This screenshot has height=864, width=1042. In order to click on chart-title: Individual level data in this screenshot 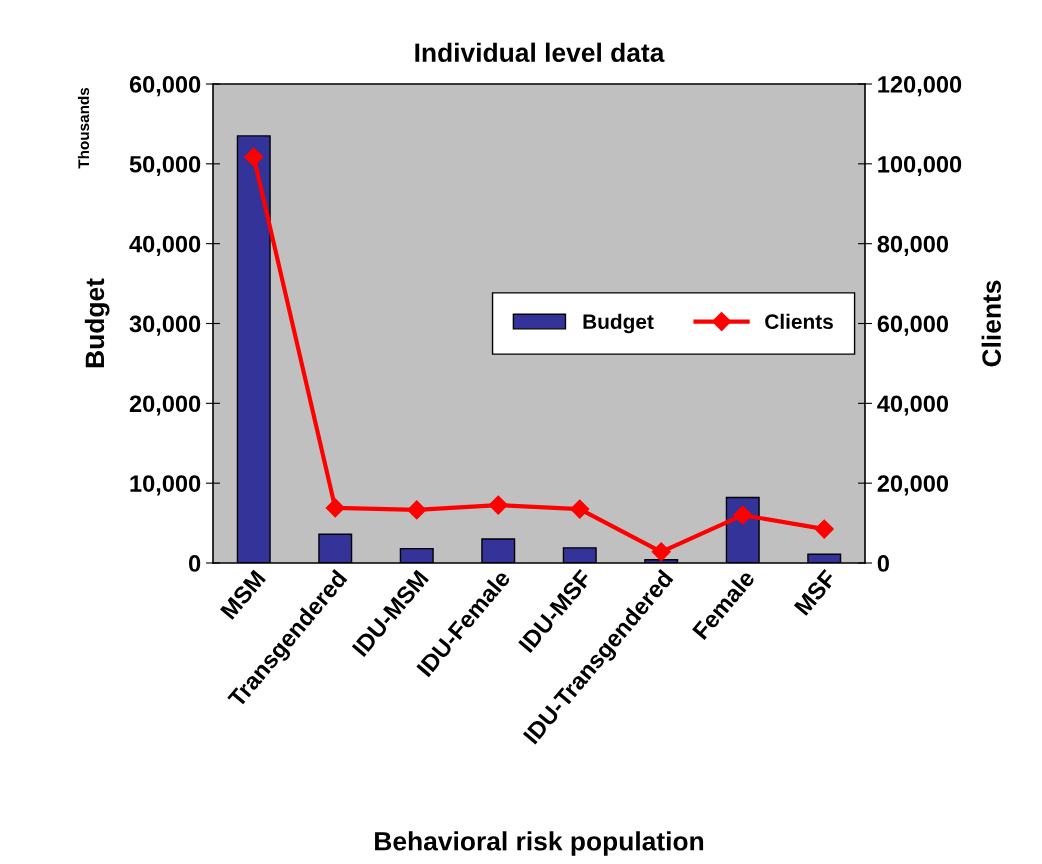, I will do `click(540, 52)`.